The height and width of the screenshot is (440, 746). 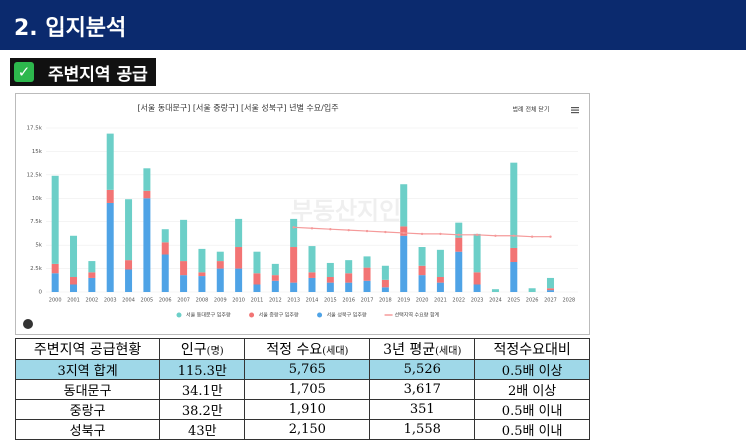 I want to click on y-tick-label: 2.5k, so click(x=36, y=269).